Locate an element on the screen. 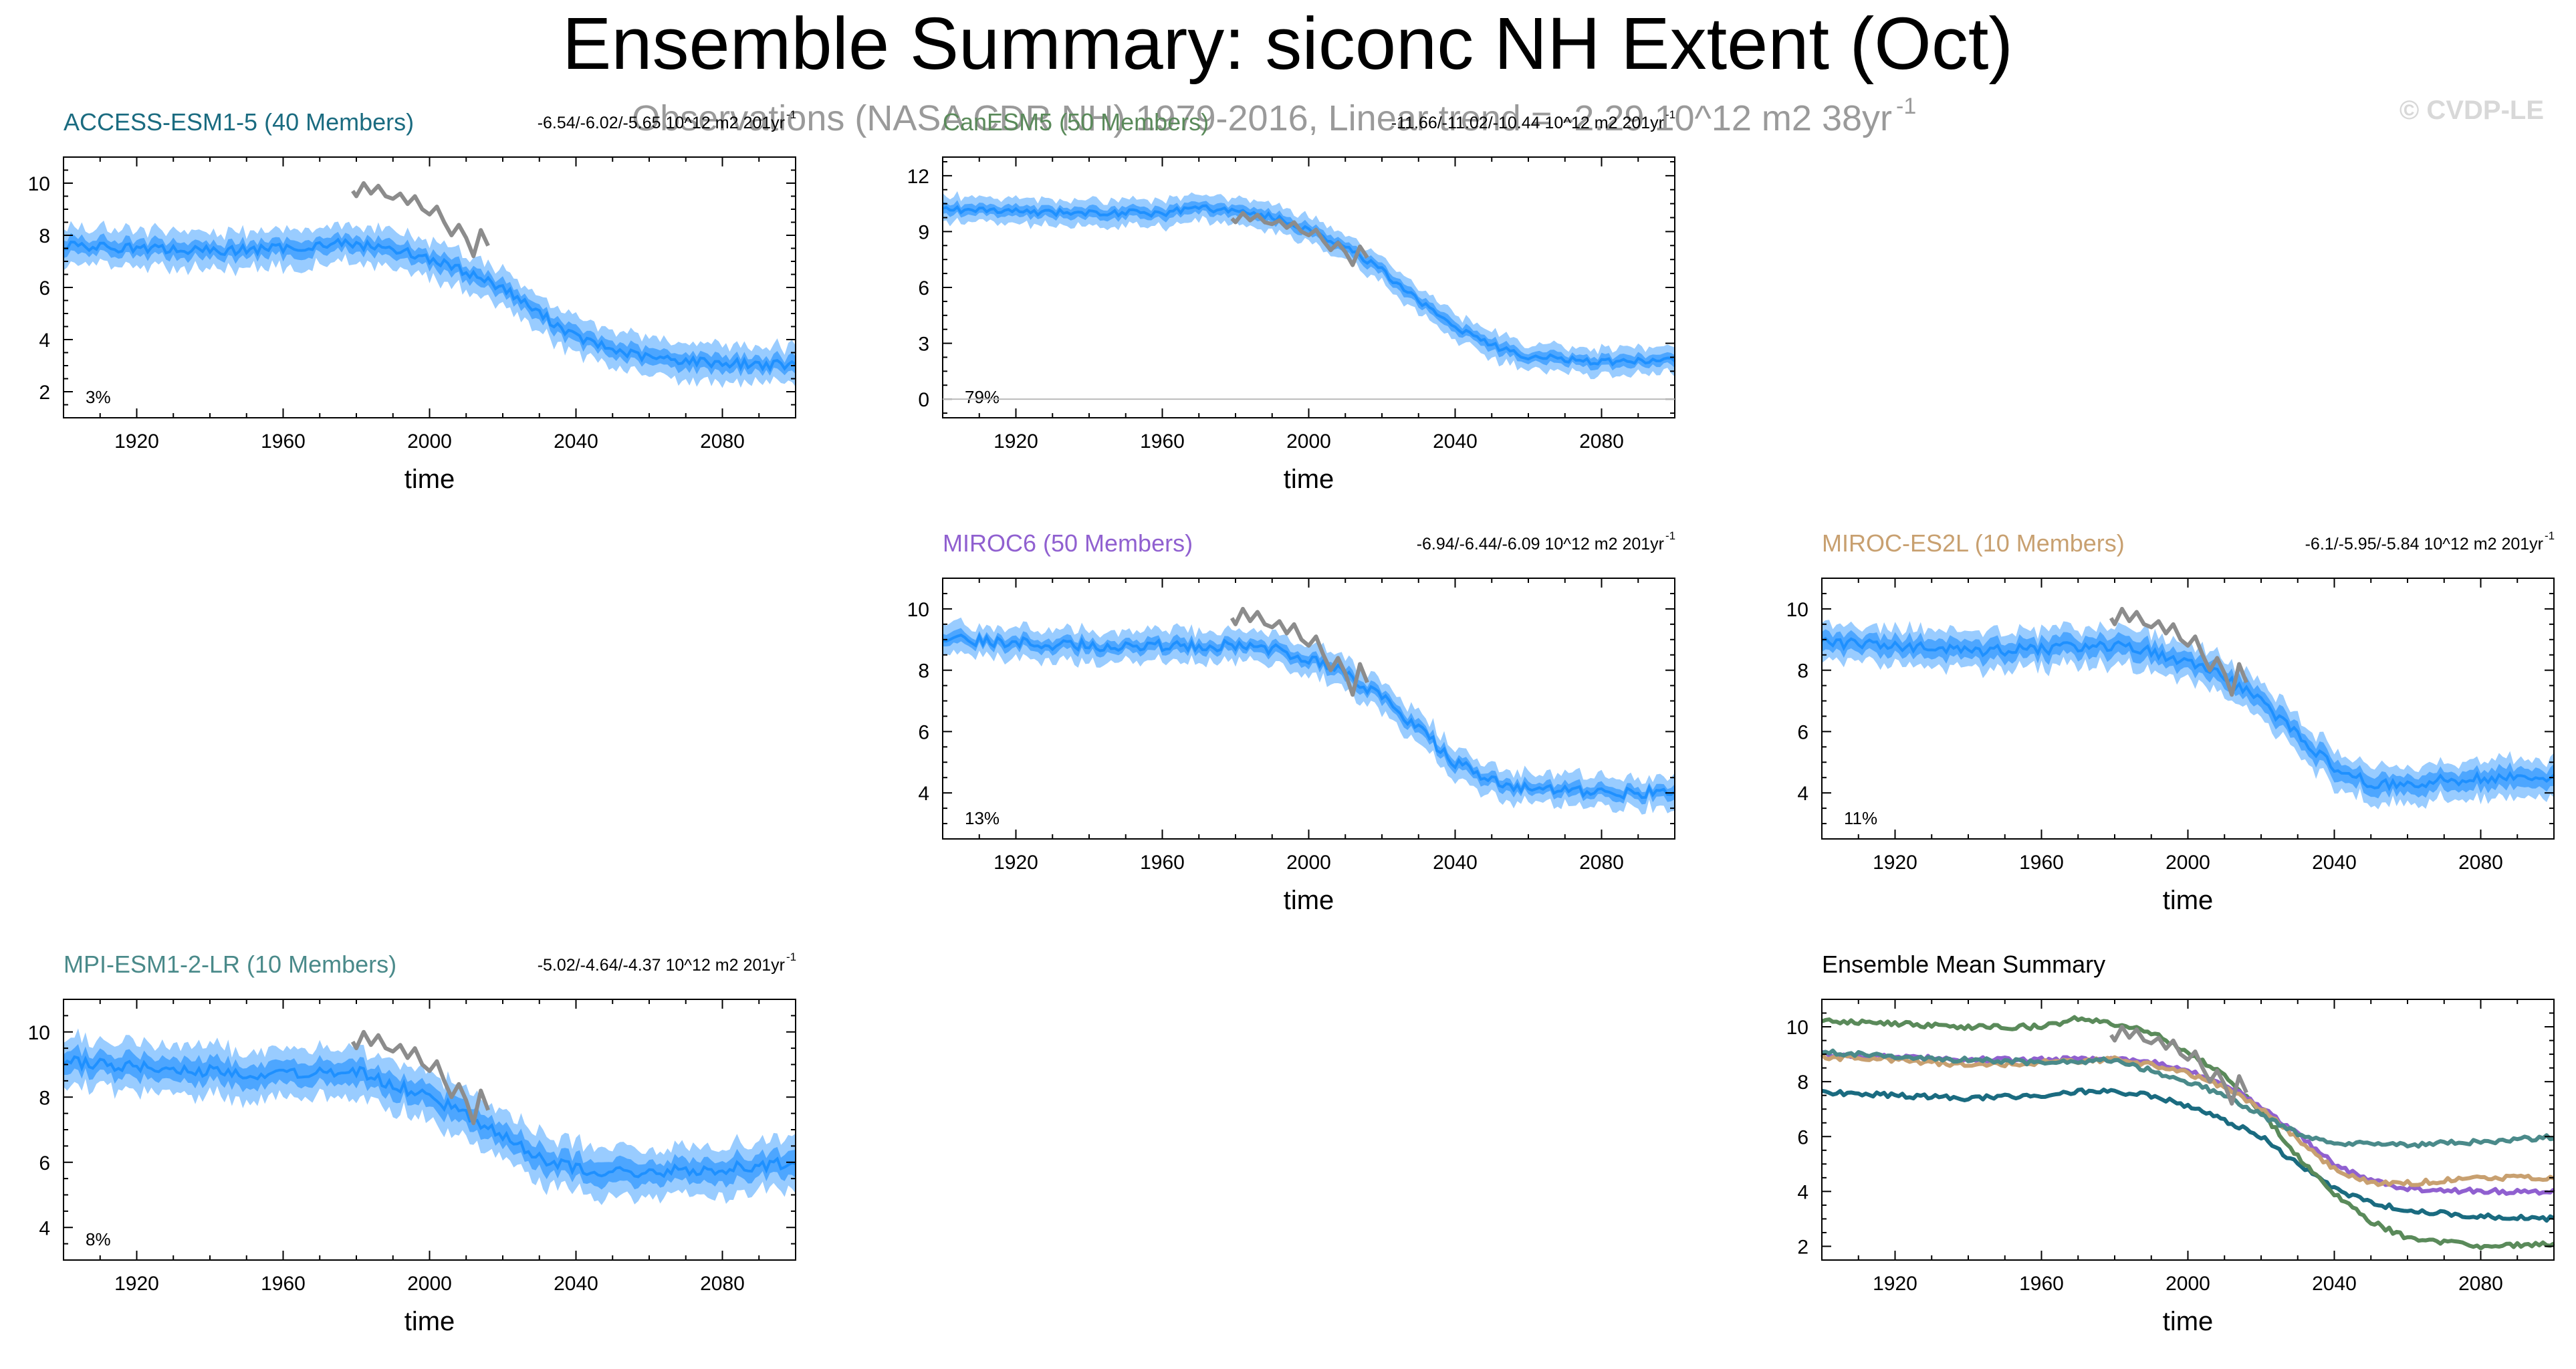 The image size is (2576, 1369). y-tick-label: 3 is located at coordinates (923, 345).